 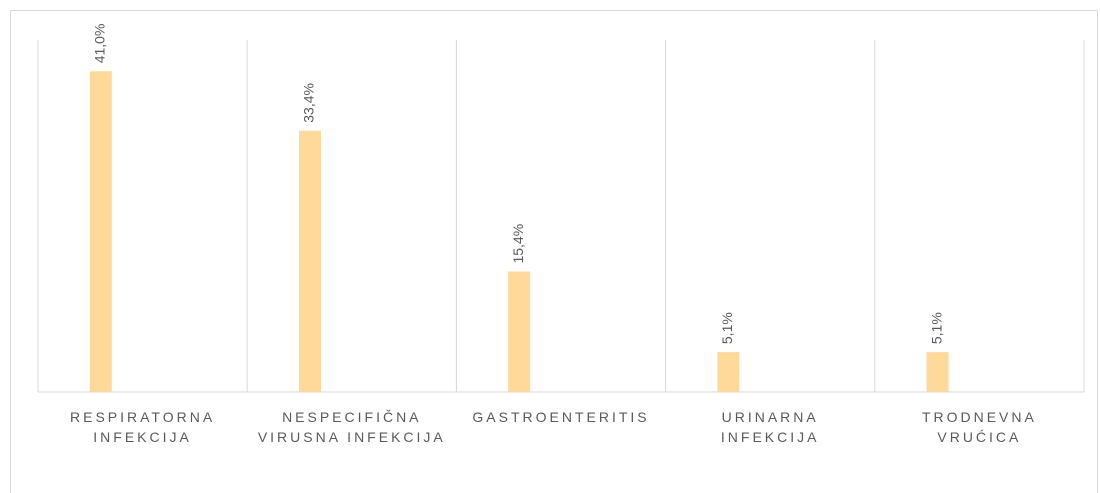 I want to click on x-tick-label: URINARNA INFEKCIJA, so click(x=770, y=427).